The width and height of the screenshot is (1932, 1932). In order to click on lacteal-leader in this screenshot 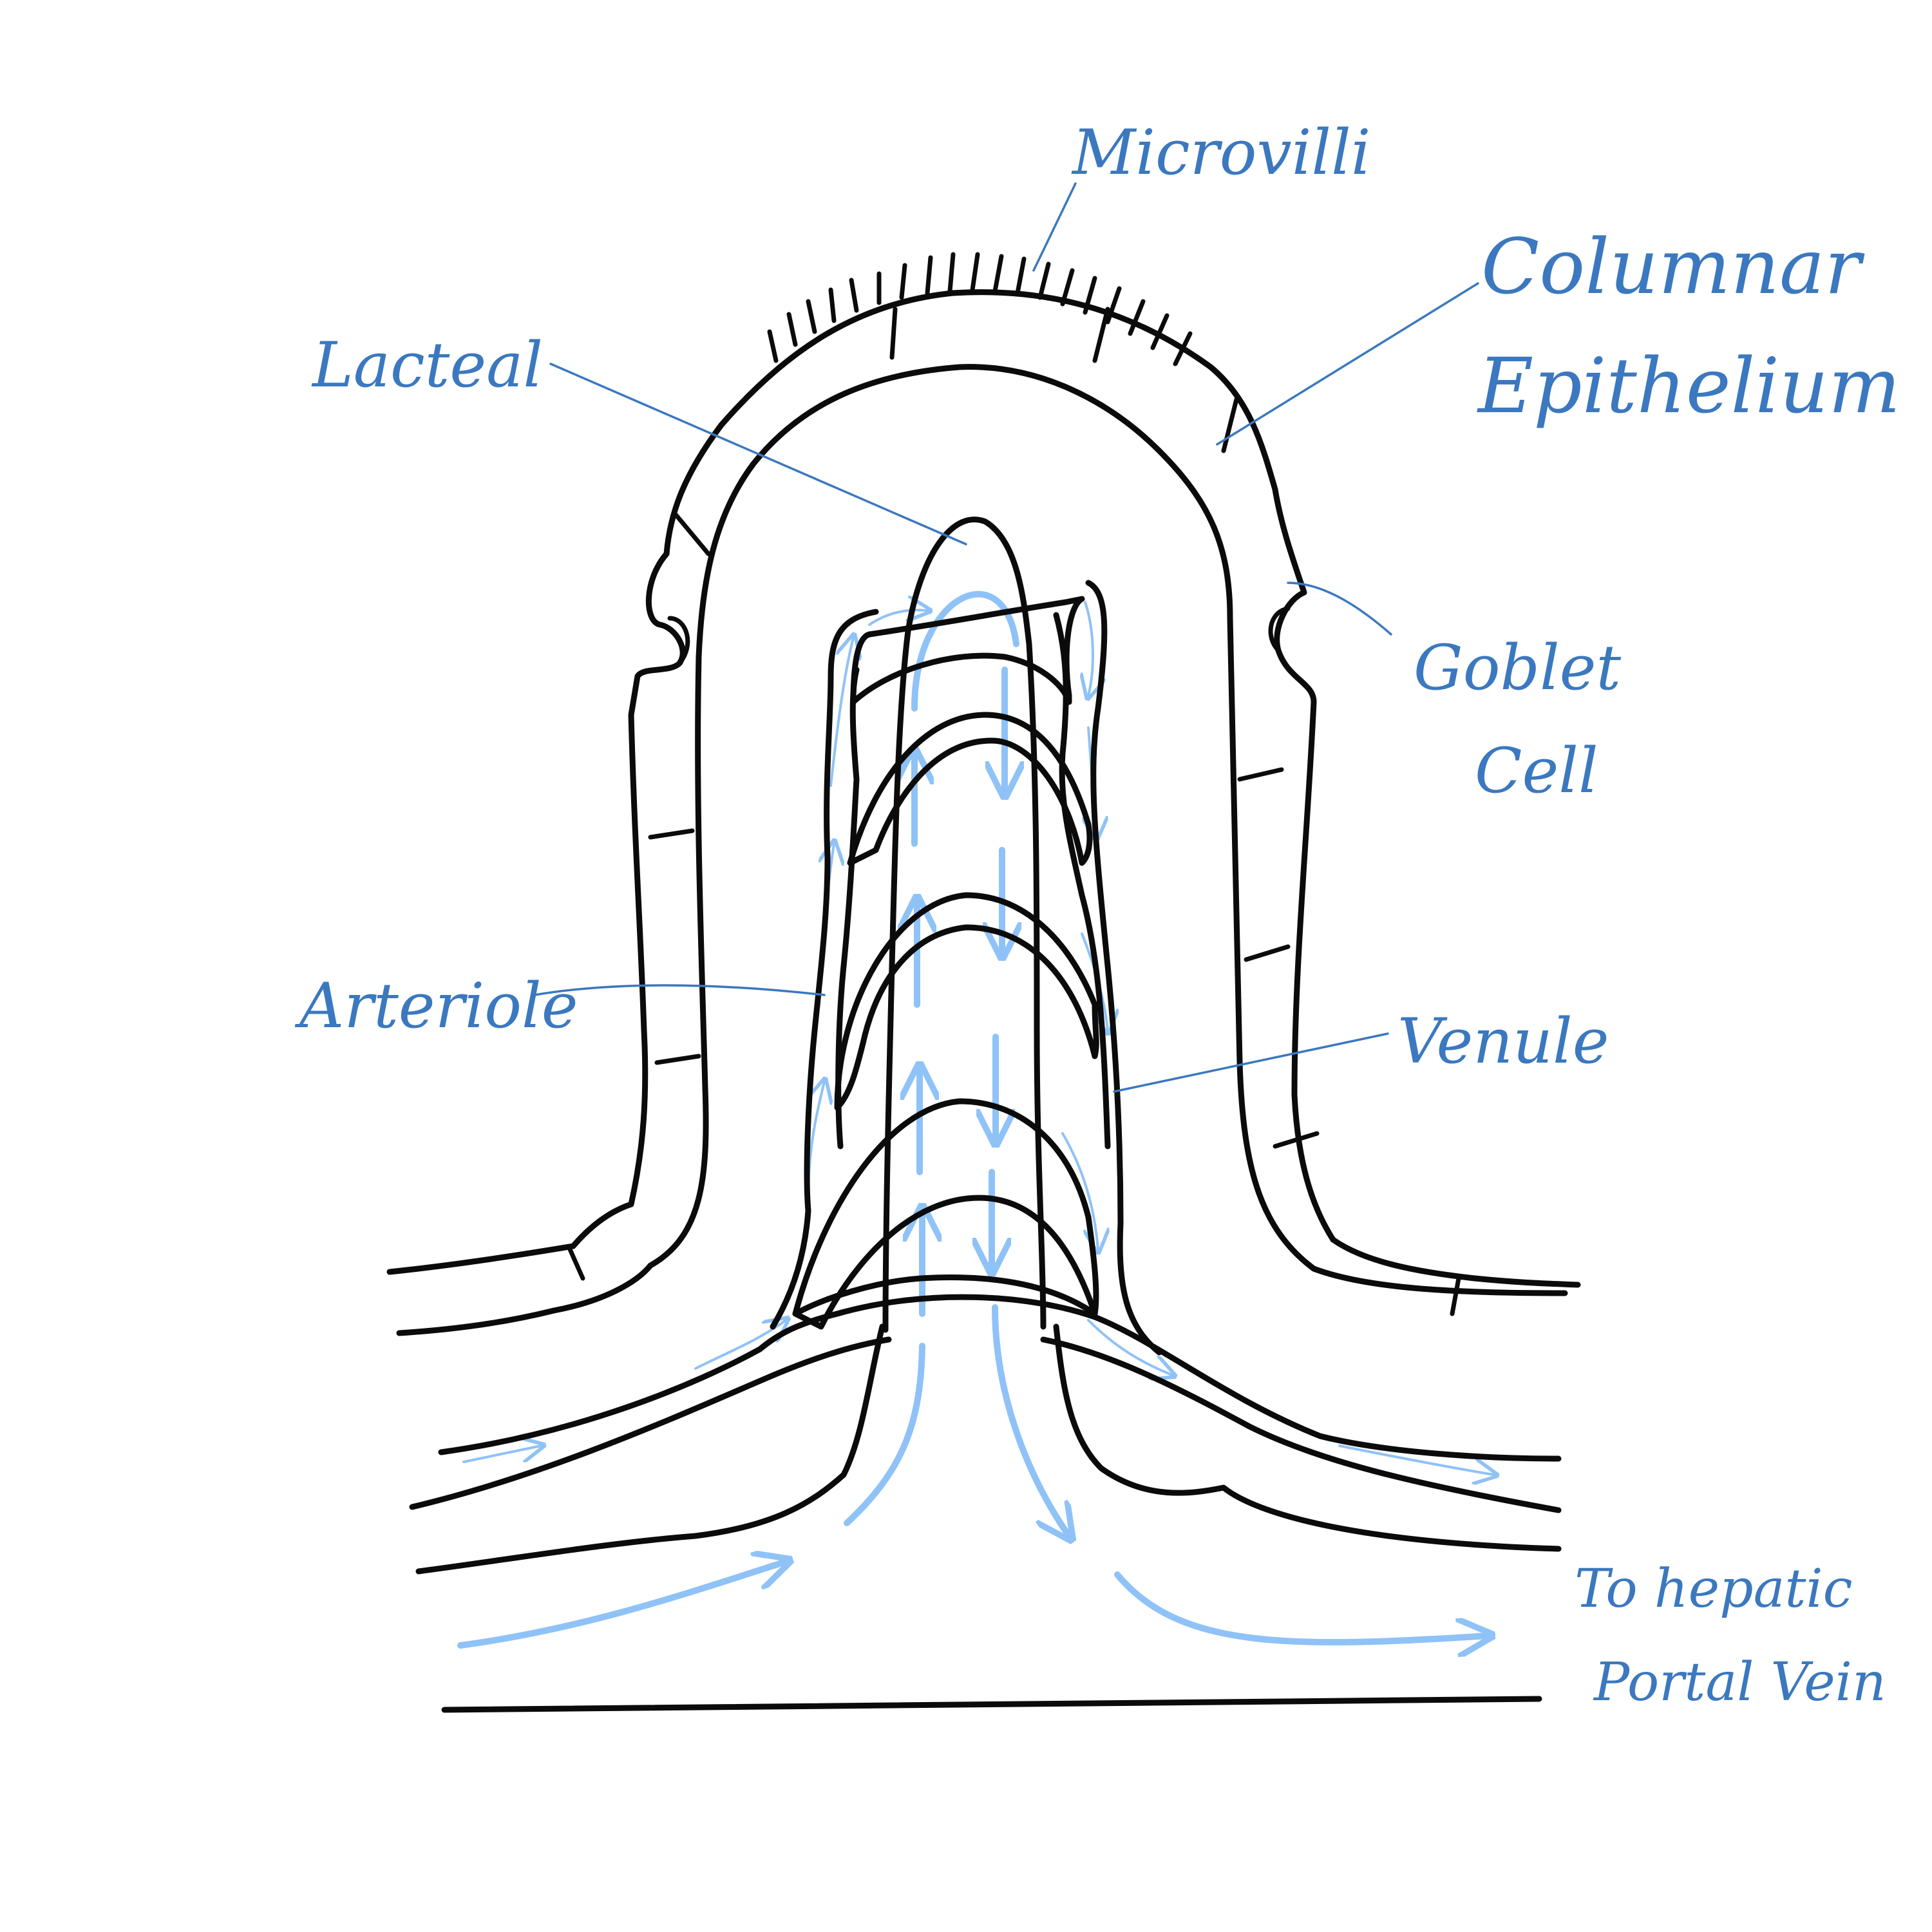, I will do `click(758, 454)`.